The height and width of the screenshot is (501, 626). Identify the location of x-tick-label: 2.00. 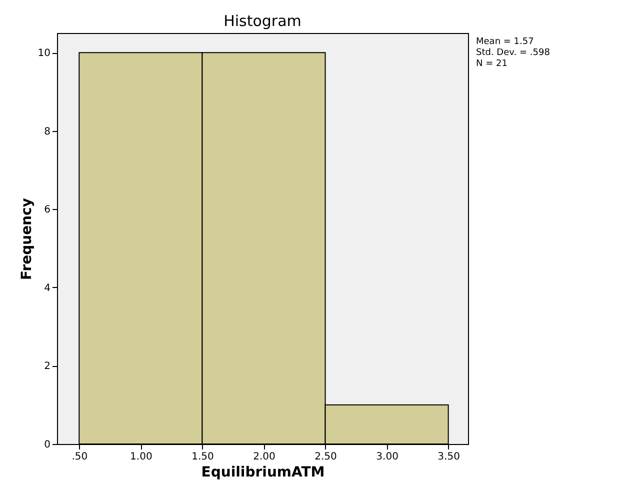
(264, 457).